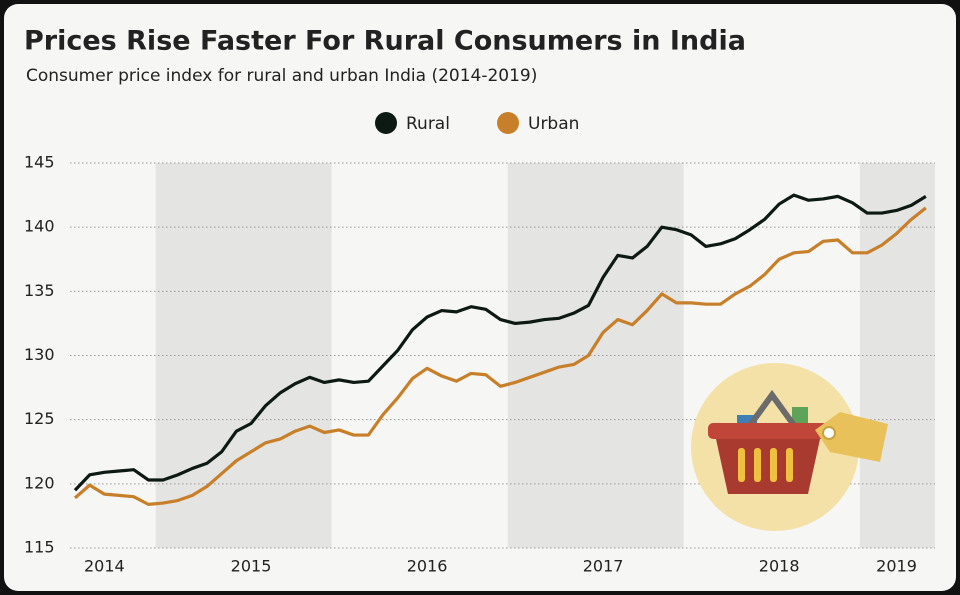 The image size is (960, 595). What do you see at coordinates (39, 482) in the screenshot?
I see `y-tick-label: 120` at bounding box center [39, 482].